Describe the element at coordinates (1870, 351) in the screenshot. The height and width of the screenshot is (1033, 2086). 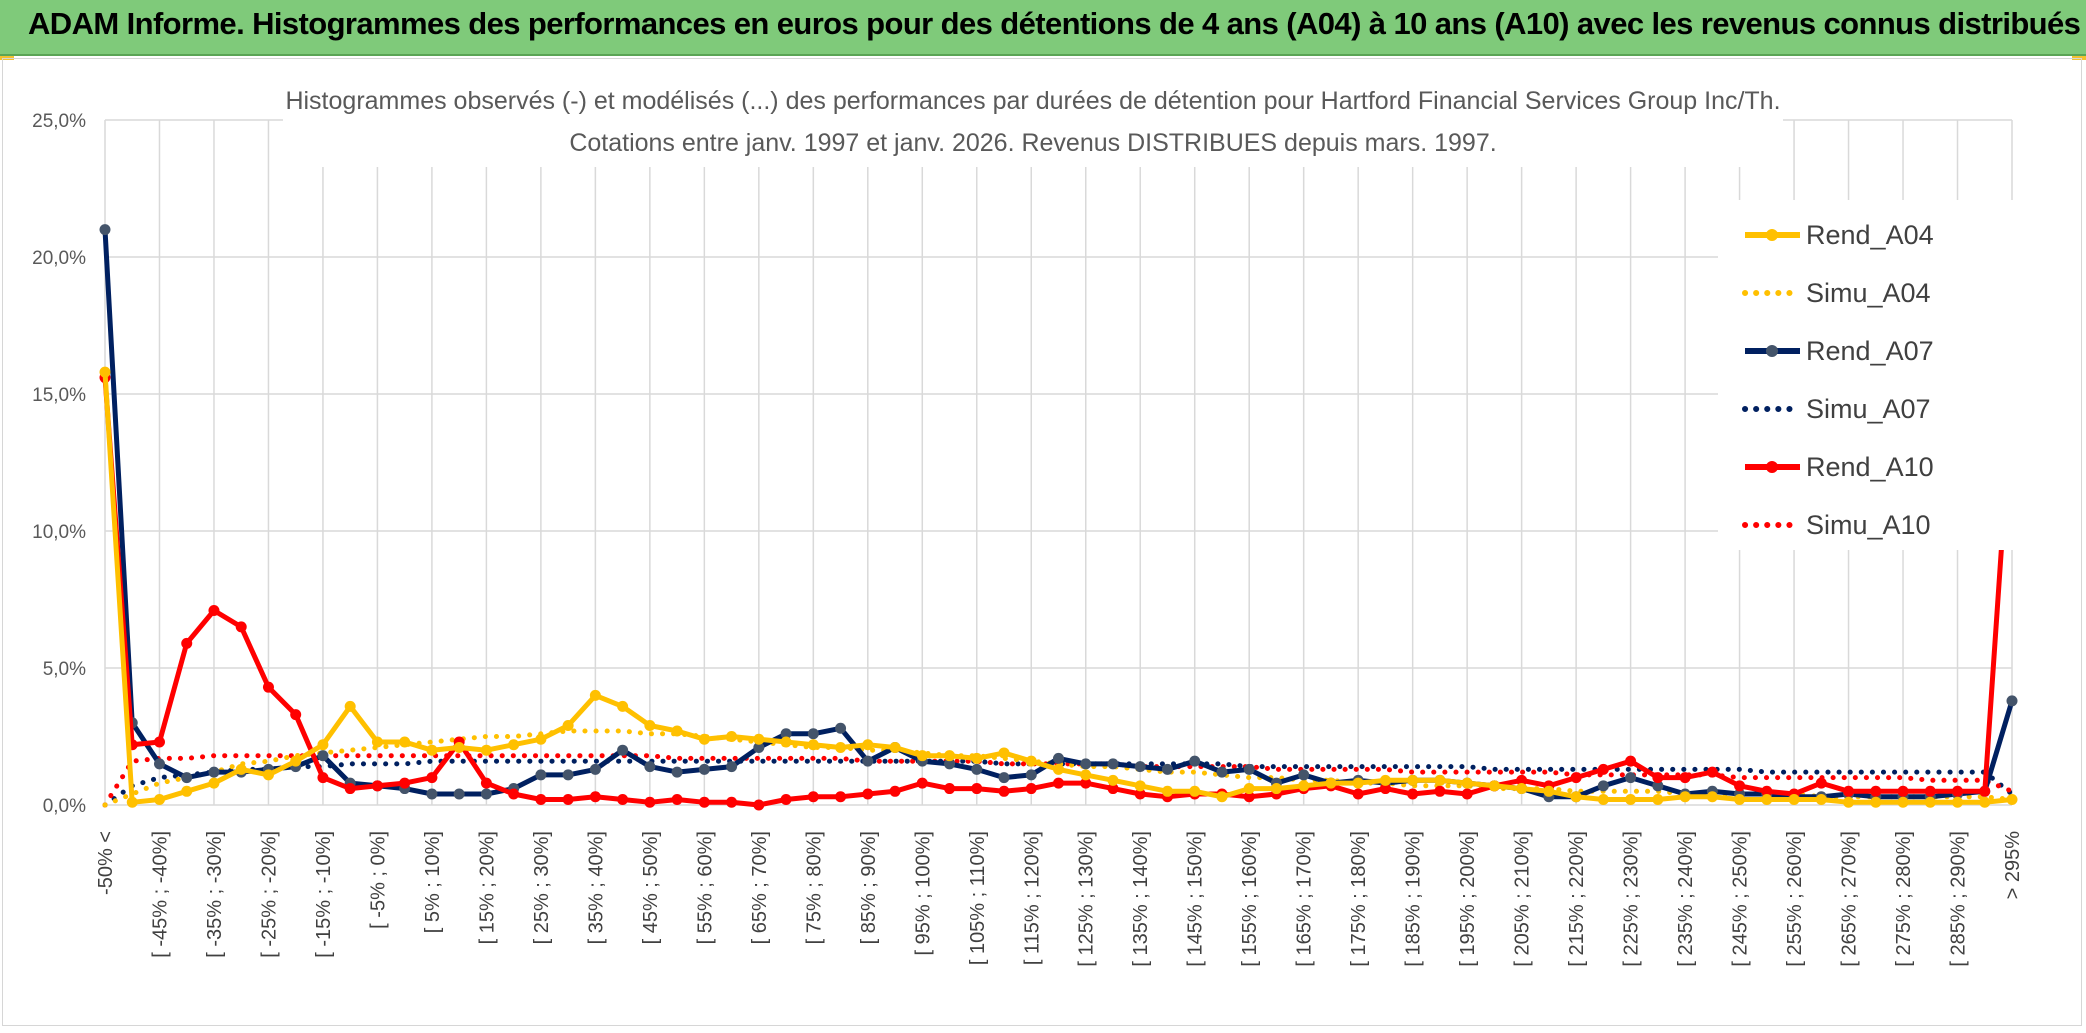
I see `legend-label-rend_a07: Rend_A07` at that location.